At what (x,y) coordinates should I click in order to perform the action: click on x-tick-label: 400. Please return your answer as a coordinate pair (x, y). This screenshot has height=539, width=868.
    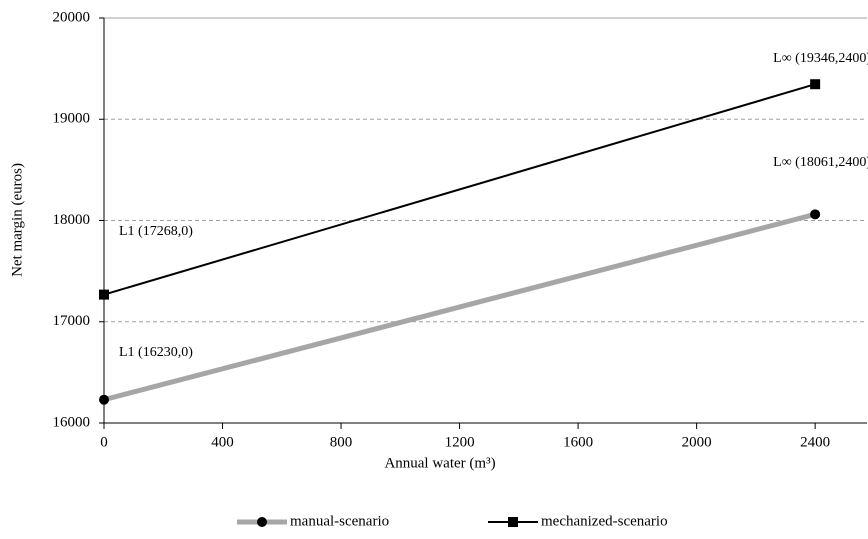
    Looking at the image, I should click on (222, 442).